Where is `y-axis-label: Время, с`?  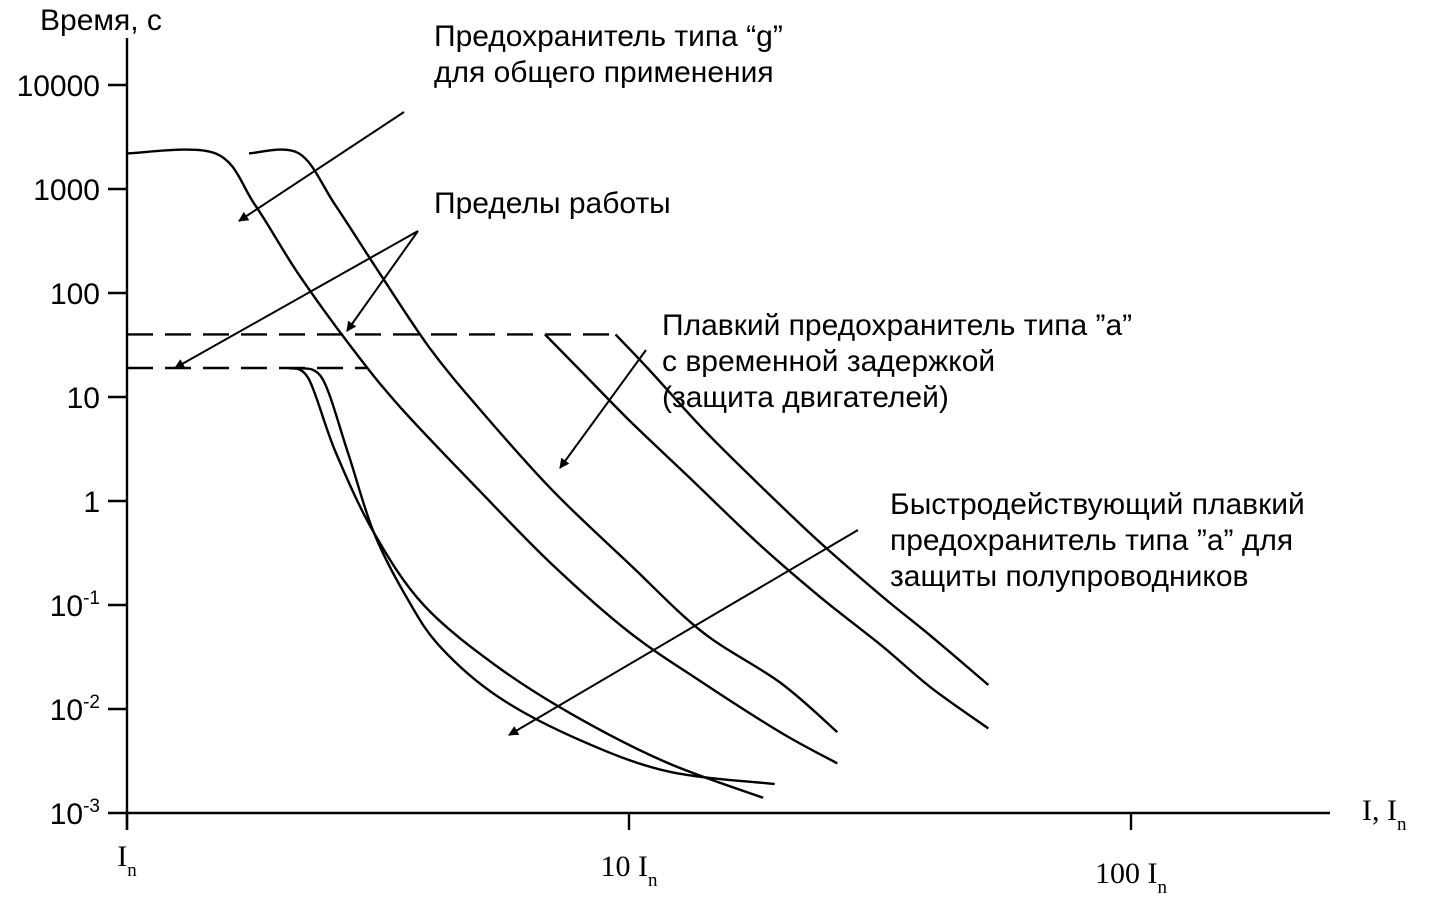 y-axis-label: Время, с is located at coordinates (101, 20).